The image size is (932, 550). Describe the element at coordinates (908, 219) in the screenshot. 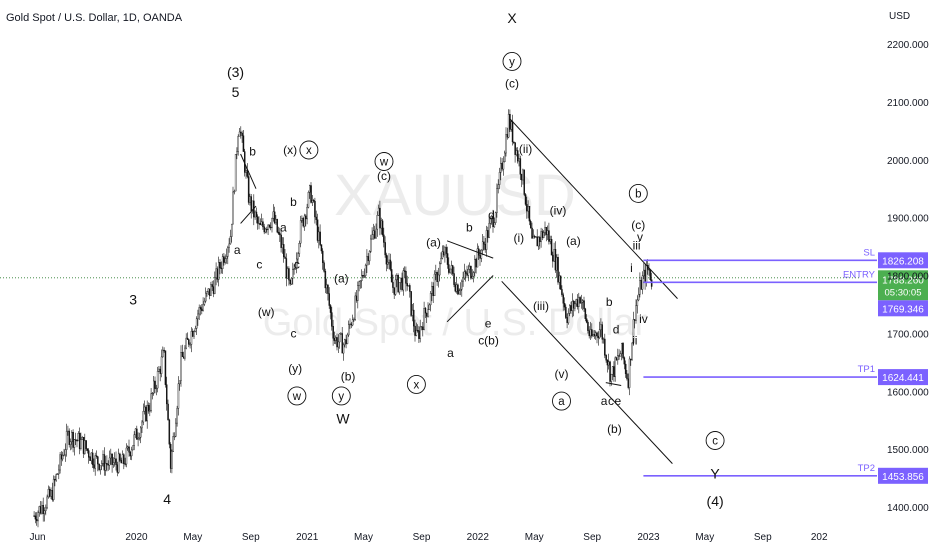

I see `y-tick-label: 1900.000` at that location.